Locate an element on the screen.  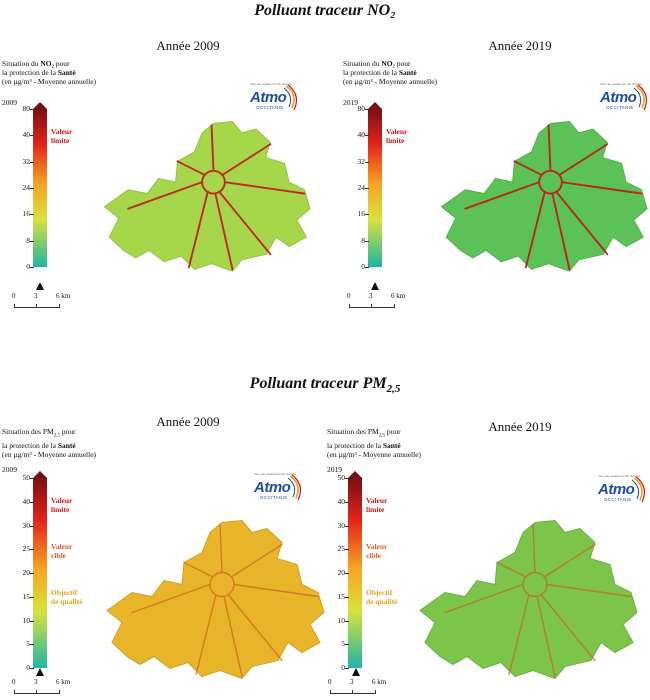
year-title-pm25-2009: Année 2009 is located at coordinates (188, 421).